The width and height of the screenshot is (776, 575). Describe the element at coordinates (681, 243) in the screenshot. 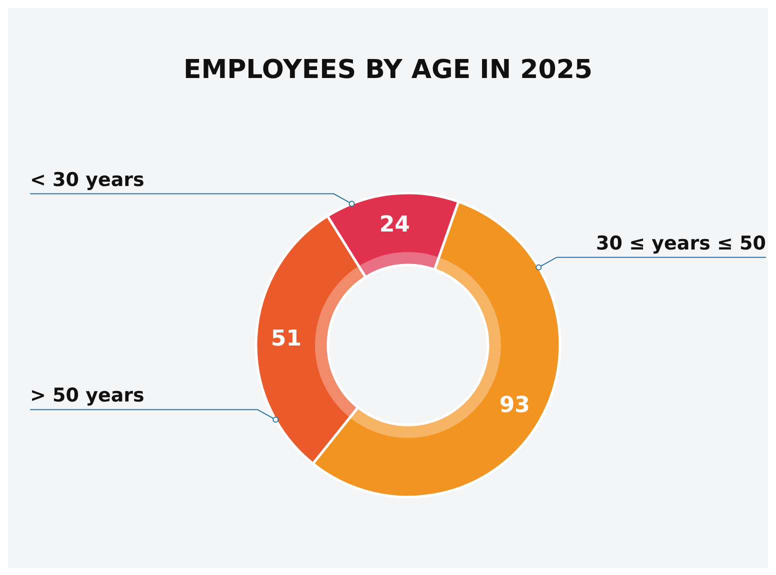

I see `slice-label: 30 ≤ years ≤ 50` at that location.